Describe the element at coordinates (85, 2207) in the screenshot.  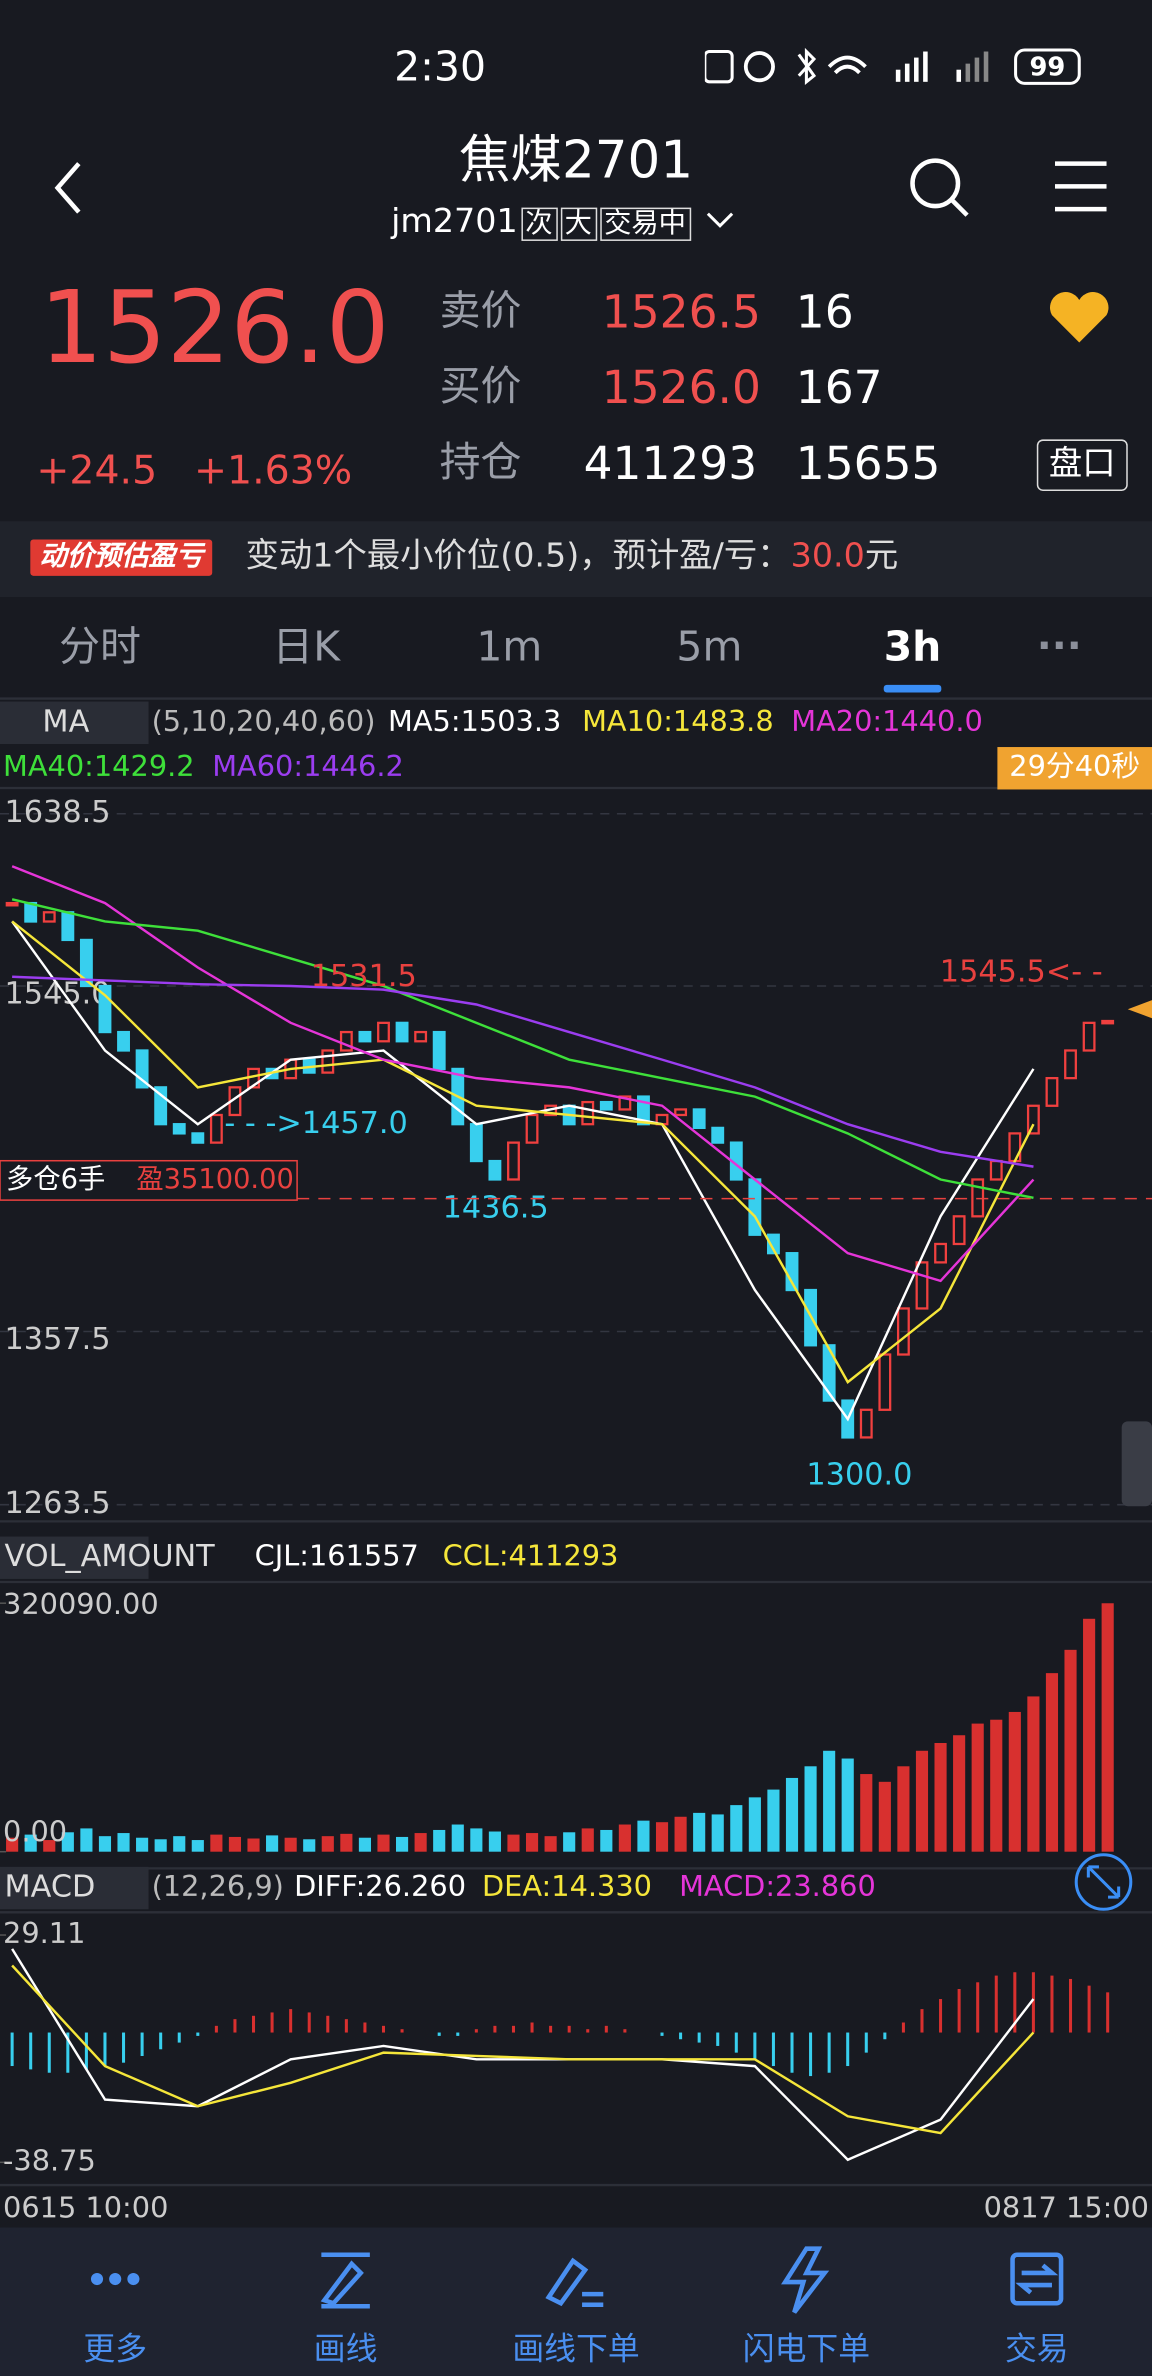
I see `x-label: 0615 10:00` at that location.